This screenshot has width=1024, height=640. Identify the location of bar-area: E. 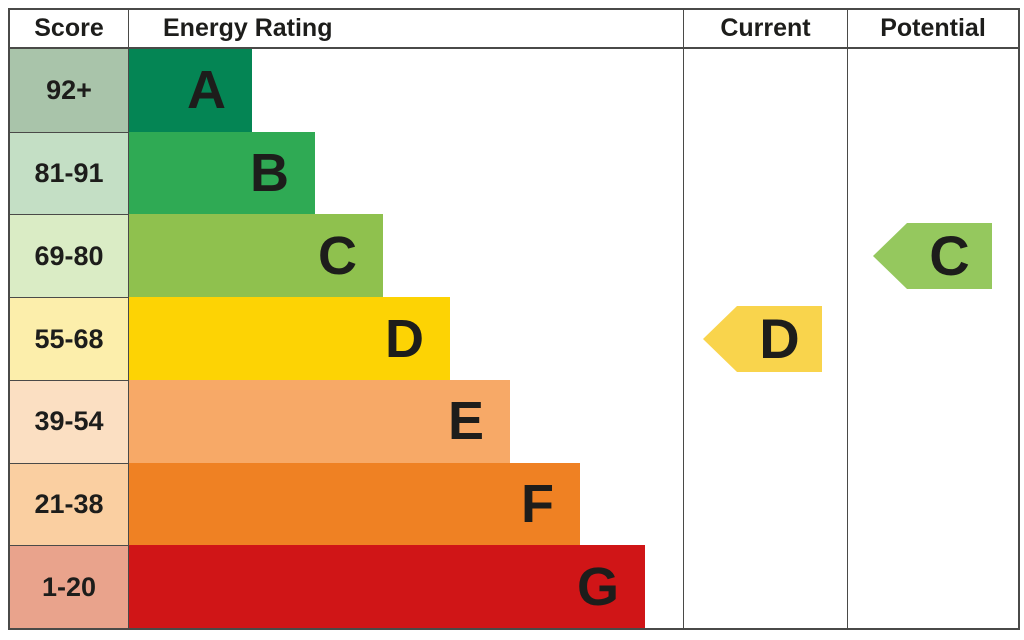
(405, 421).